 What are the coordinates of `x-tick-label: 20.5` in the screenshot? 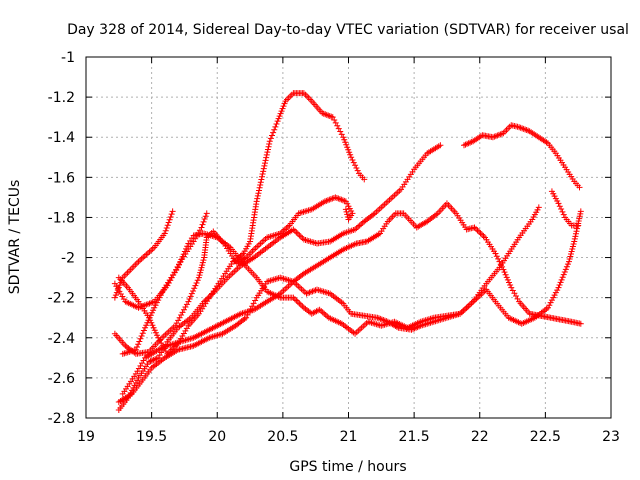 It's located at (282, 437).